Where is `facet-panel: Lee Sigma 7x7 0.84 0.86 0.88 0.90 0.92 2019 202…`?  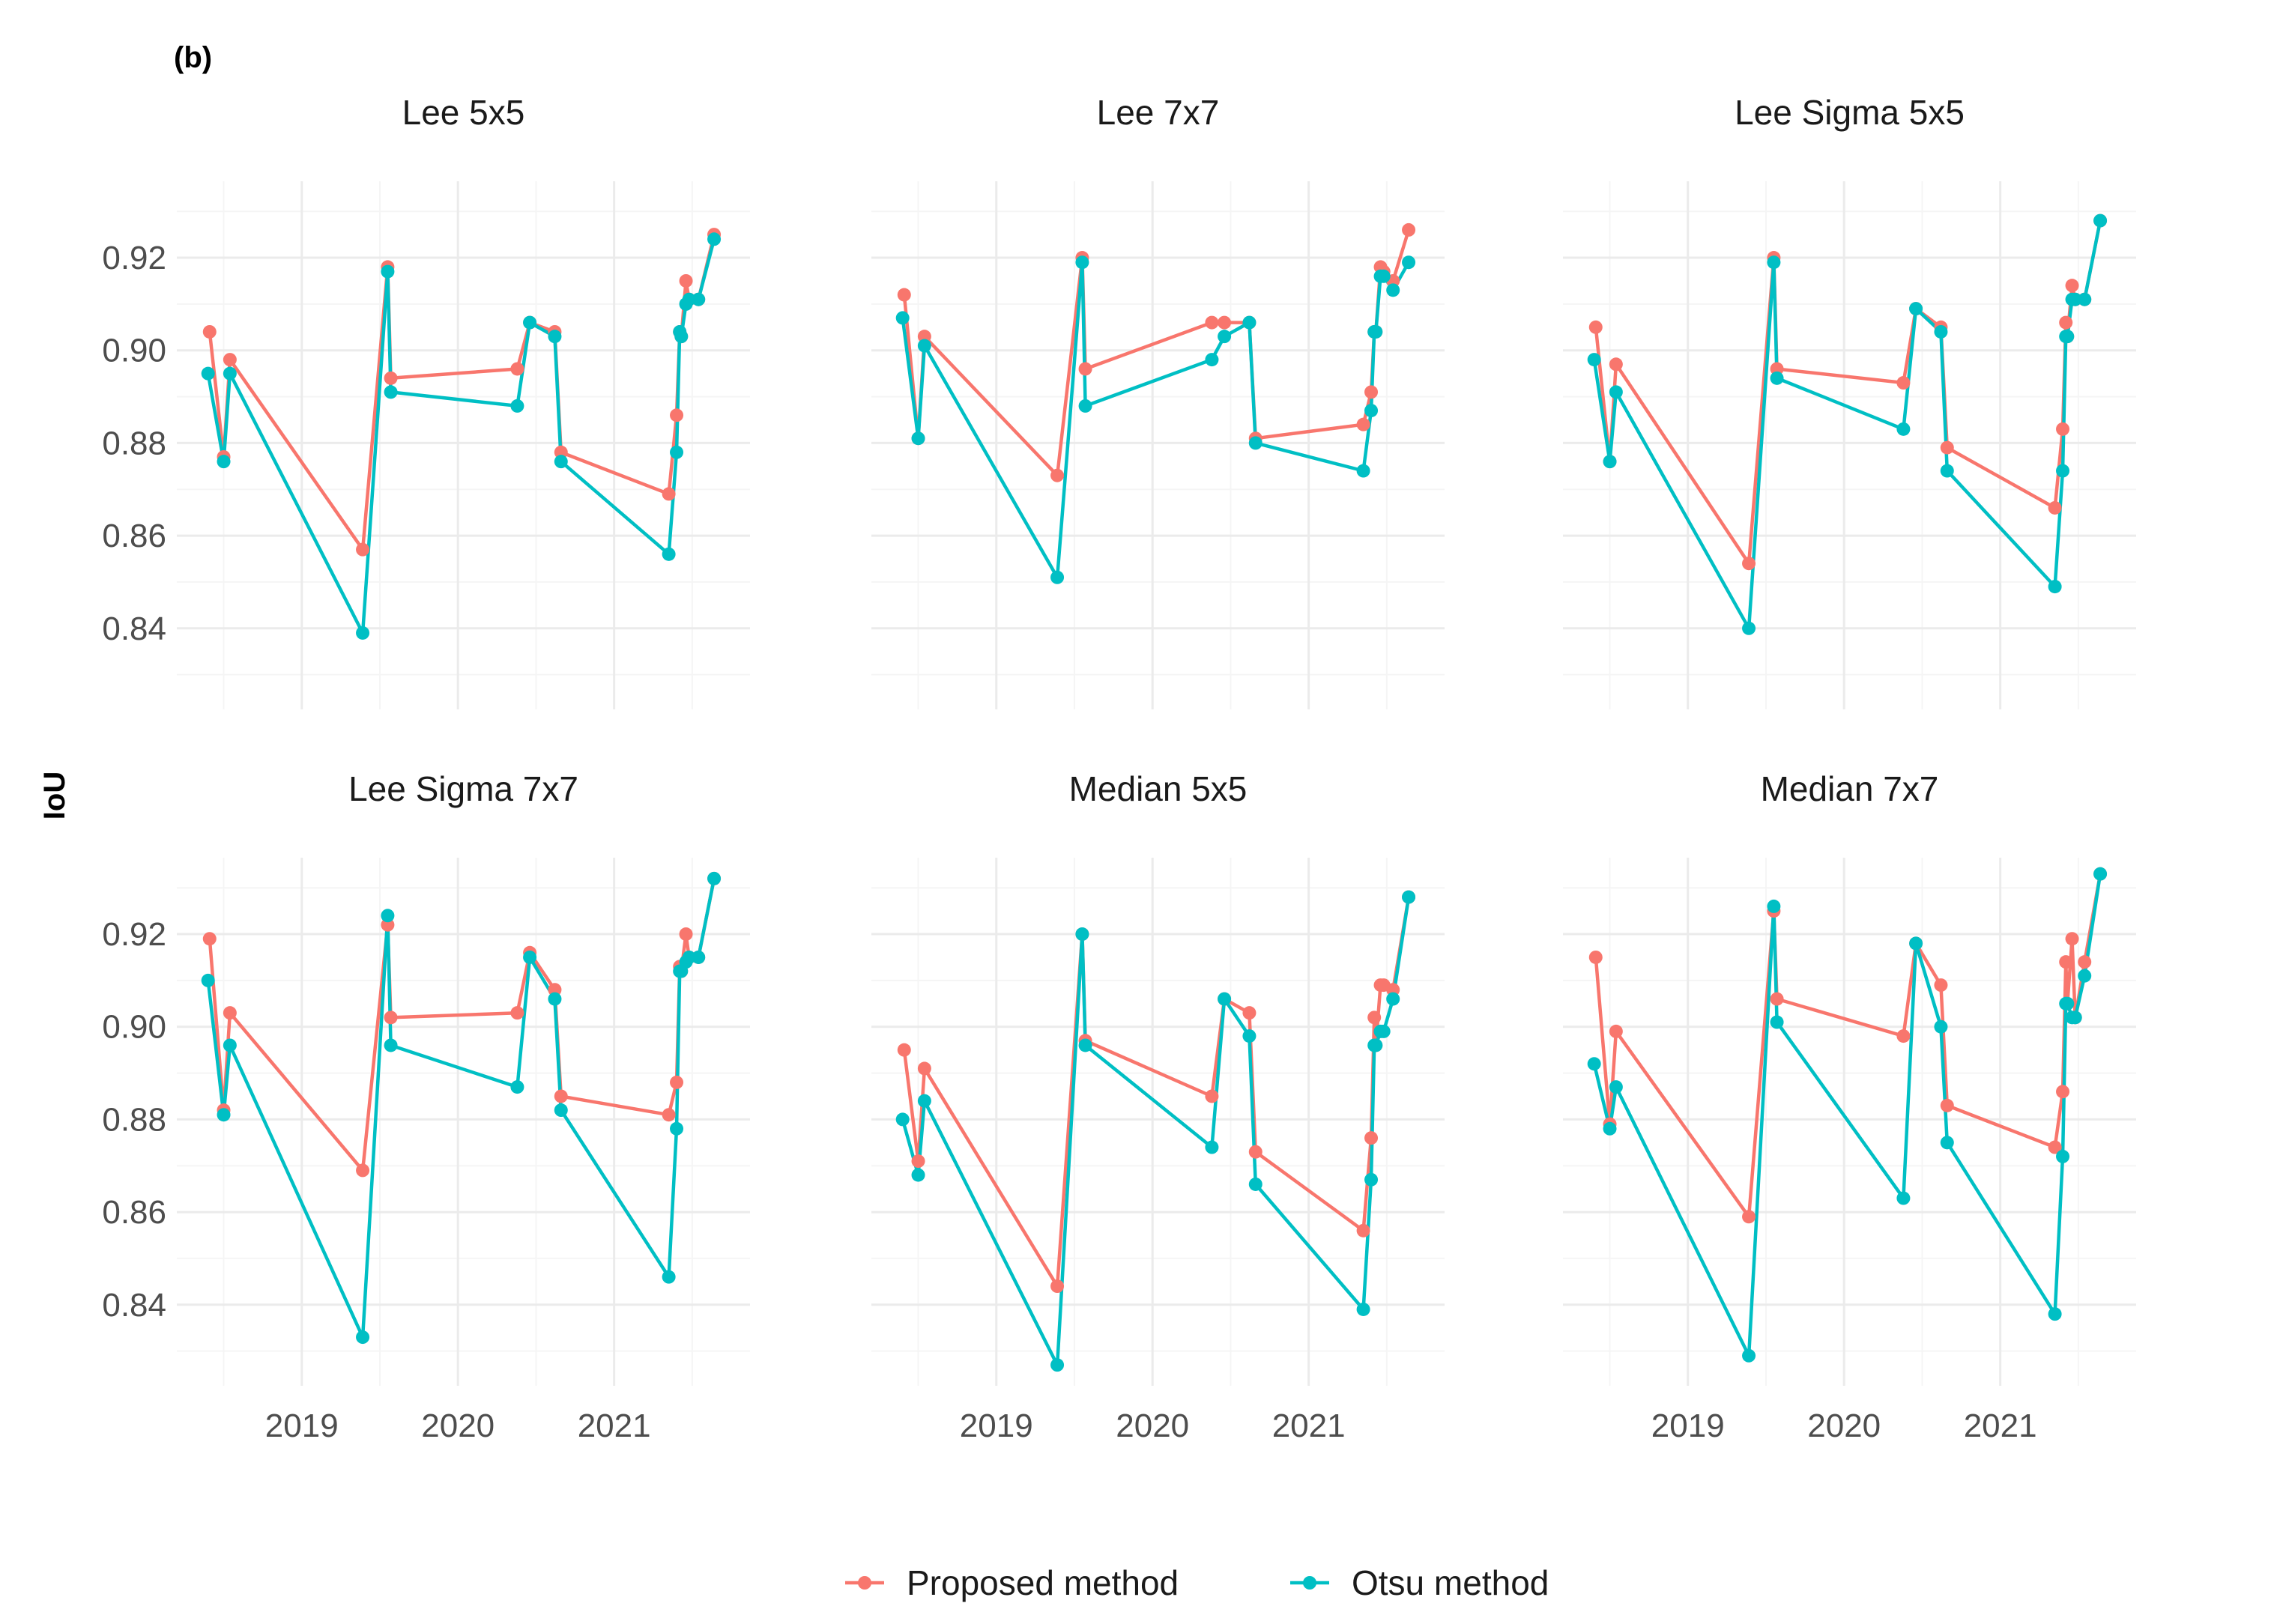
facet-panel: Lee Sigma 7x7 0.84 0.86 0.88 0.90 0.92 2019 202… is located at coordinates (426, 1106).